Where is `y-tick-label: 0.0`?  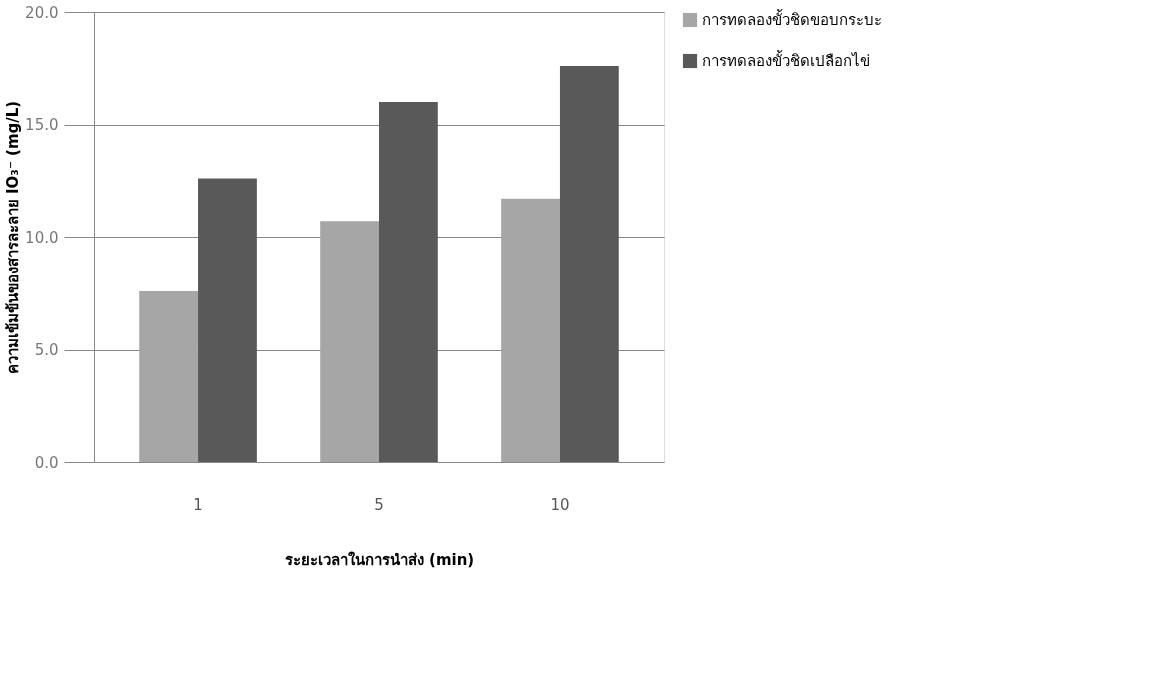 y-tick-label: 0.0 is located at coordinates (46, 462).